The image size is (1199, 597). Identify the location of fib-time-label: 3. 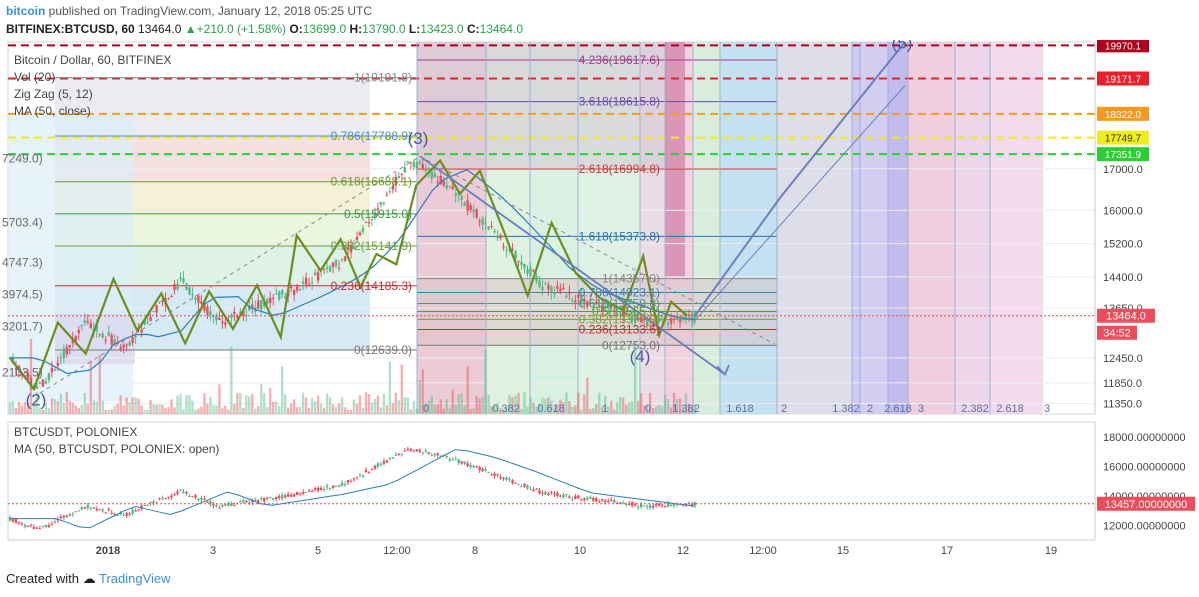
(921, 409).